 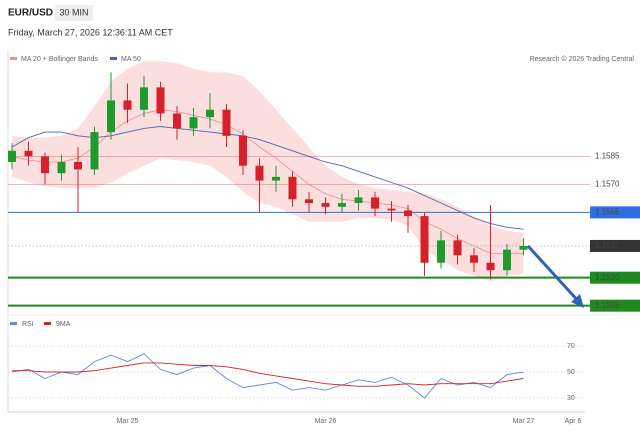 What do you see at coordinates (90, 32) in the screenshot?
I see `datetime: Friday, March 27, 2026 12:36:11 AM CET` at bounding box center [90, 32].